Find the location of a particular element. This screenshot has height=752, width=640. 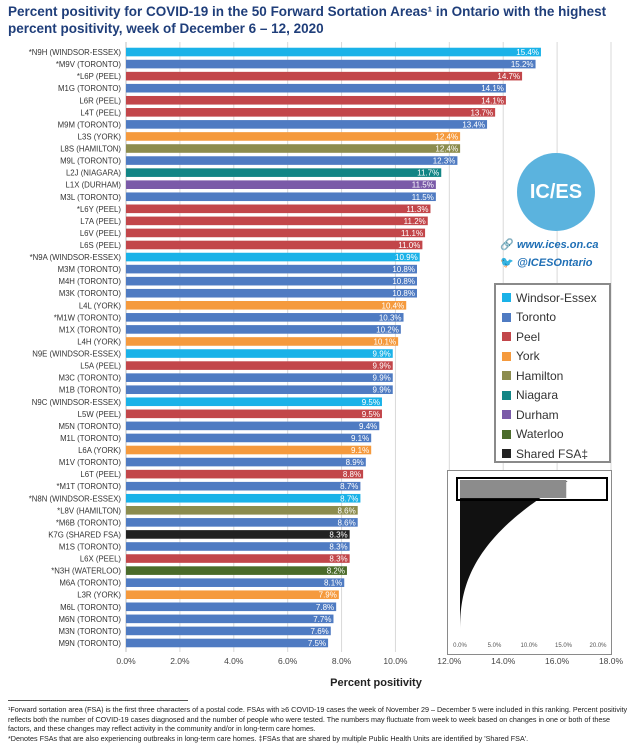

data-label: 14.1% is located at coordinates (492, 88).